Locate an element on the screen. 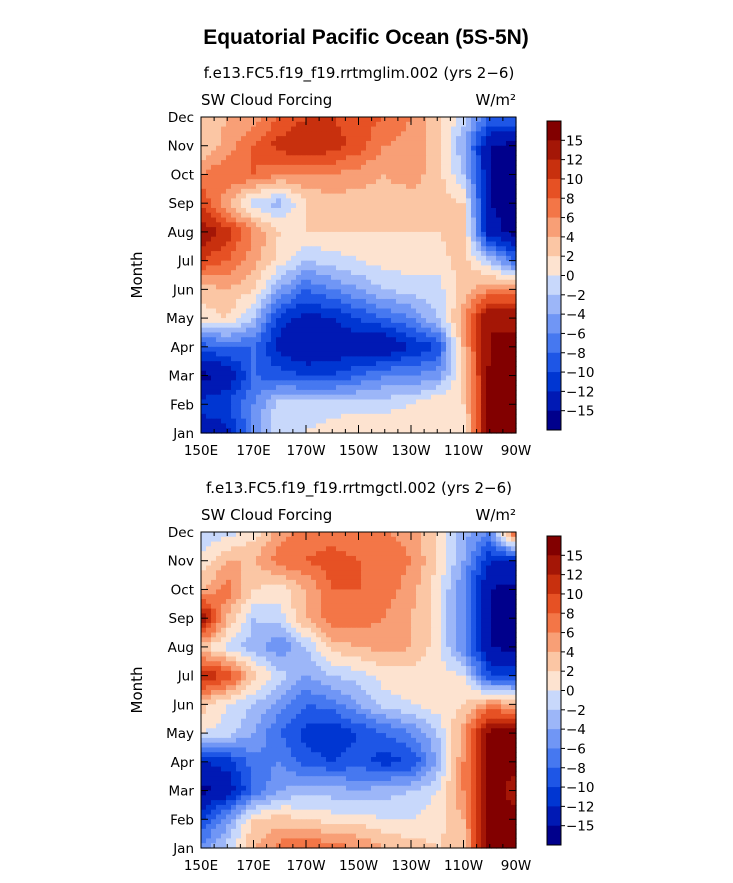 This screenshot has width=733, height=883. y-tick-label: Jul is located at coordinates (185, 262).